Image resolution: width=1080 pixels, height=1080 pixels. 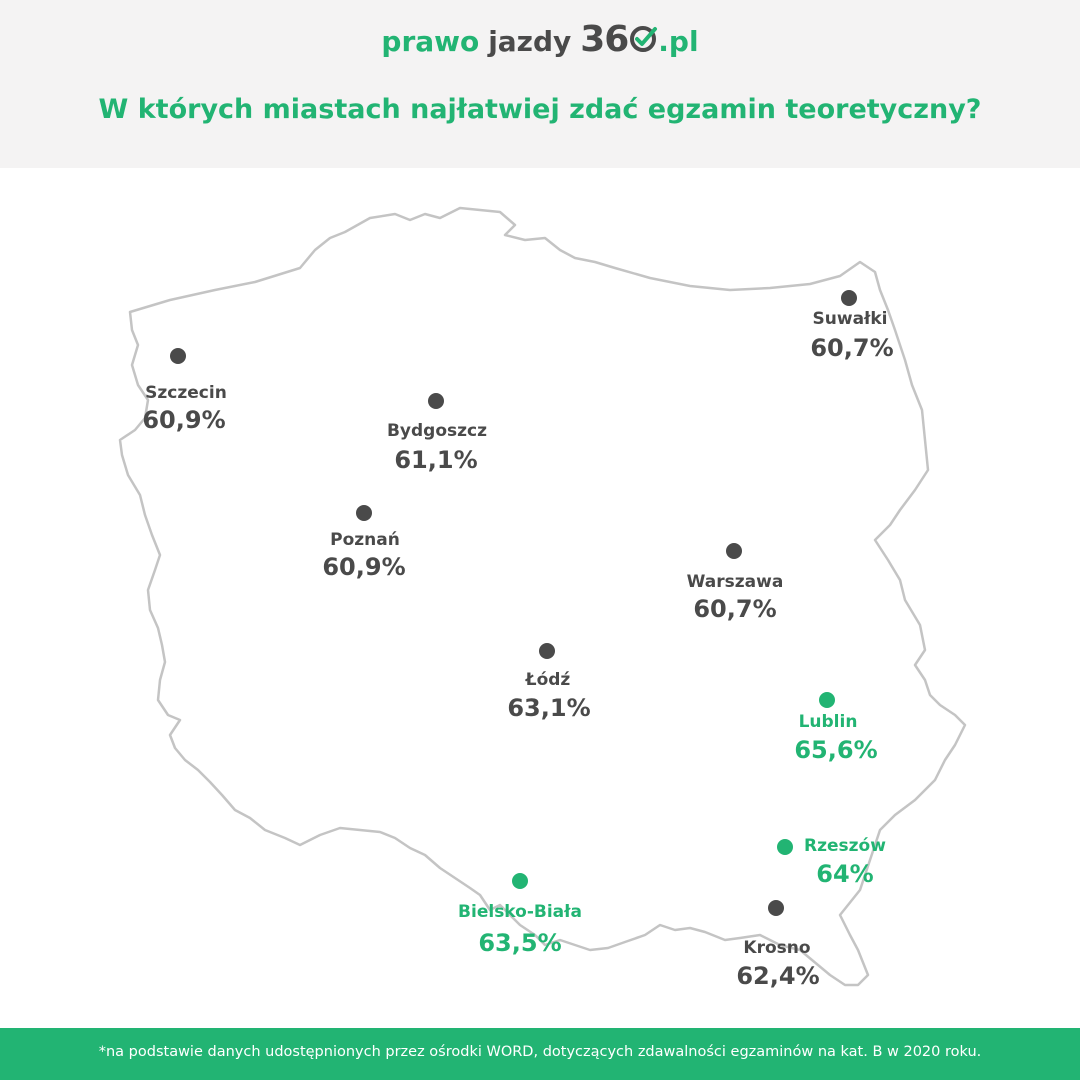 I want to click on city-name: Poznań, so click(x=365, y=540).